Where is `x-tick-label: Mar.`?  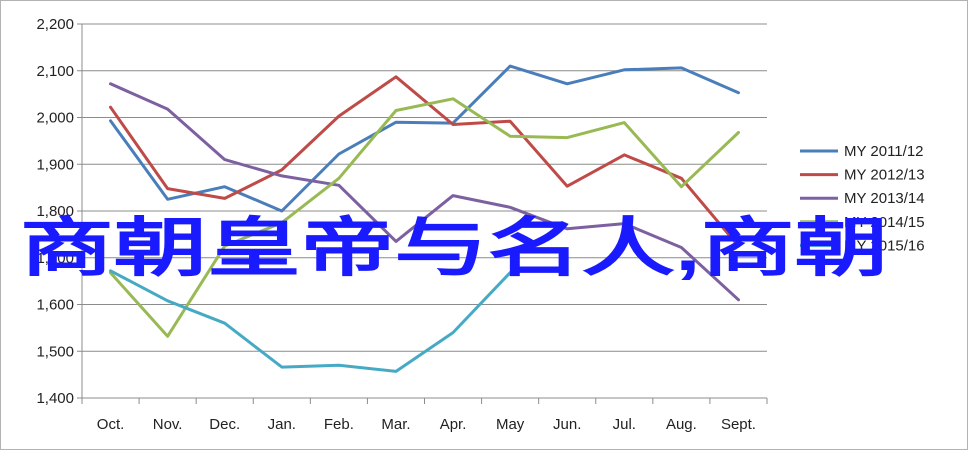
x-tick-label: Mar. is located at coordinates (395, 424).